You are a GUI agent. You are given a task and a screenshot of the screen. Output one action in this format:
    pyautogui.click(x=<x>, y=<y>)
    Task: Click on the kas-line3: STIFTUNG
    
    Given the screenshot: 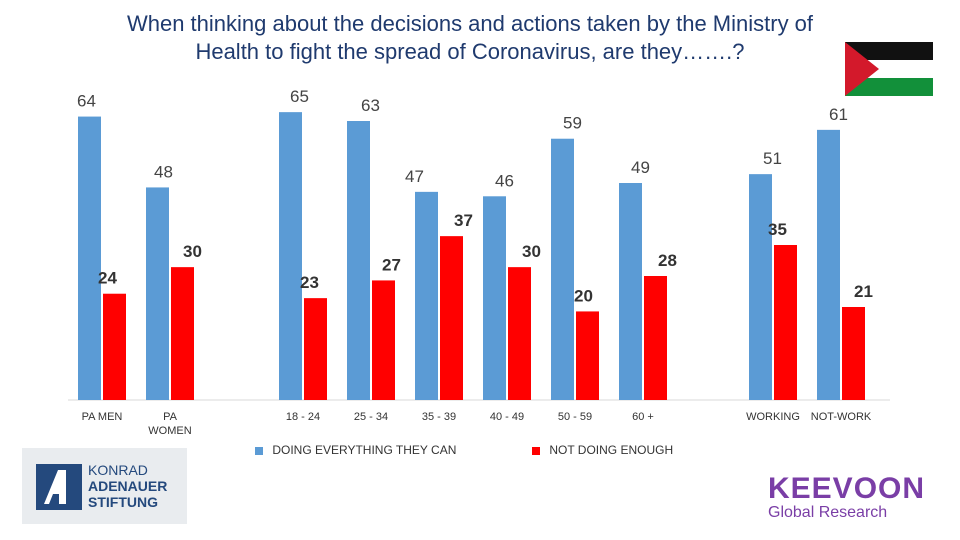 What is the action you would take?
    pyautogui.click(x=123, y=502)
    